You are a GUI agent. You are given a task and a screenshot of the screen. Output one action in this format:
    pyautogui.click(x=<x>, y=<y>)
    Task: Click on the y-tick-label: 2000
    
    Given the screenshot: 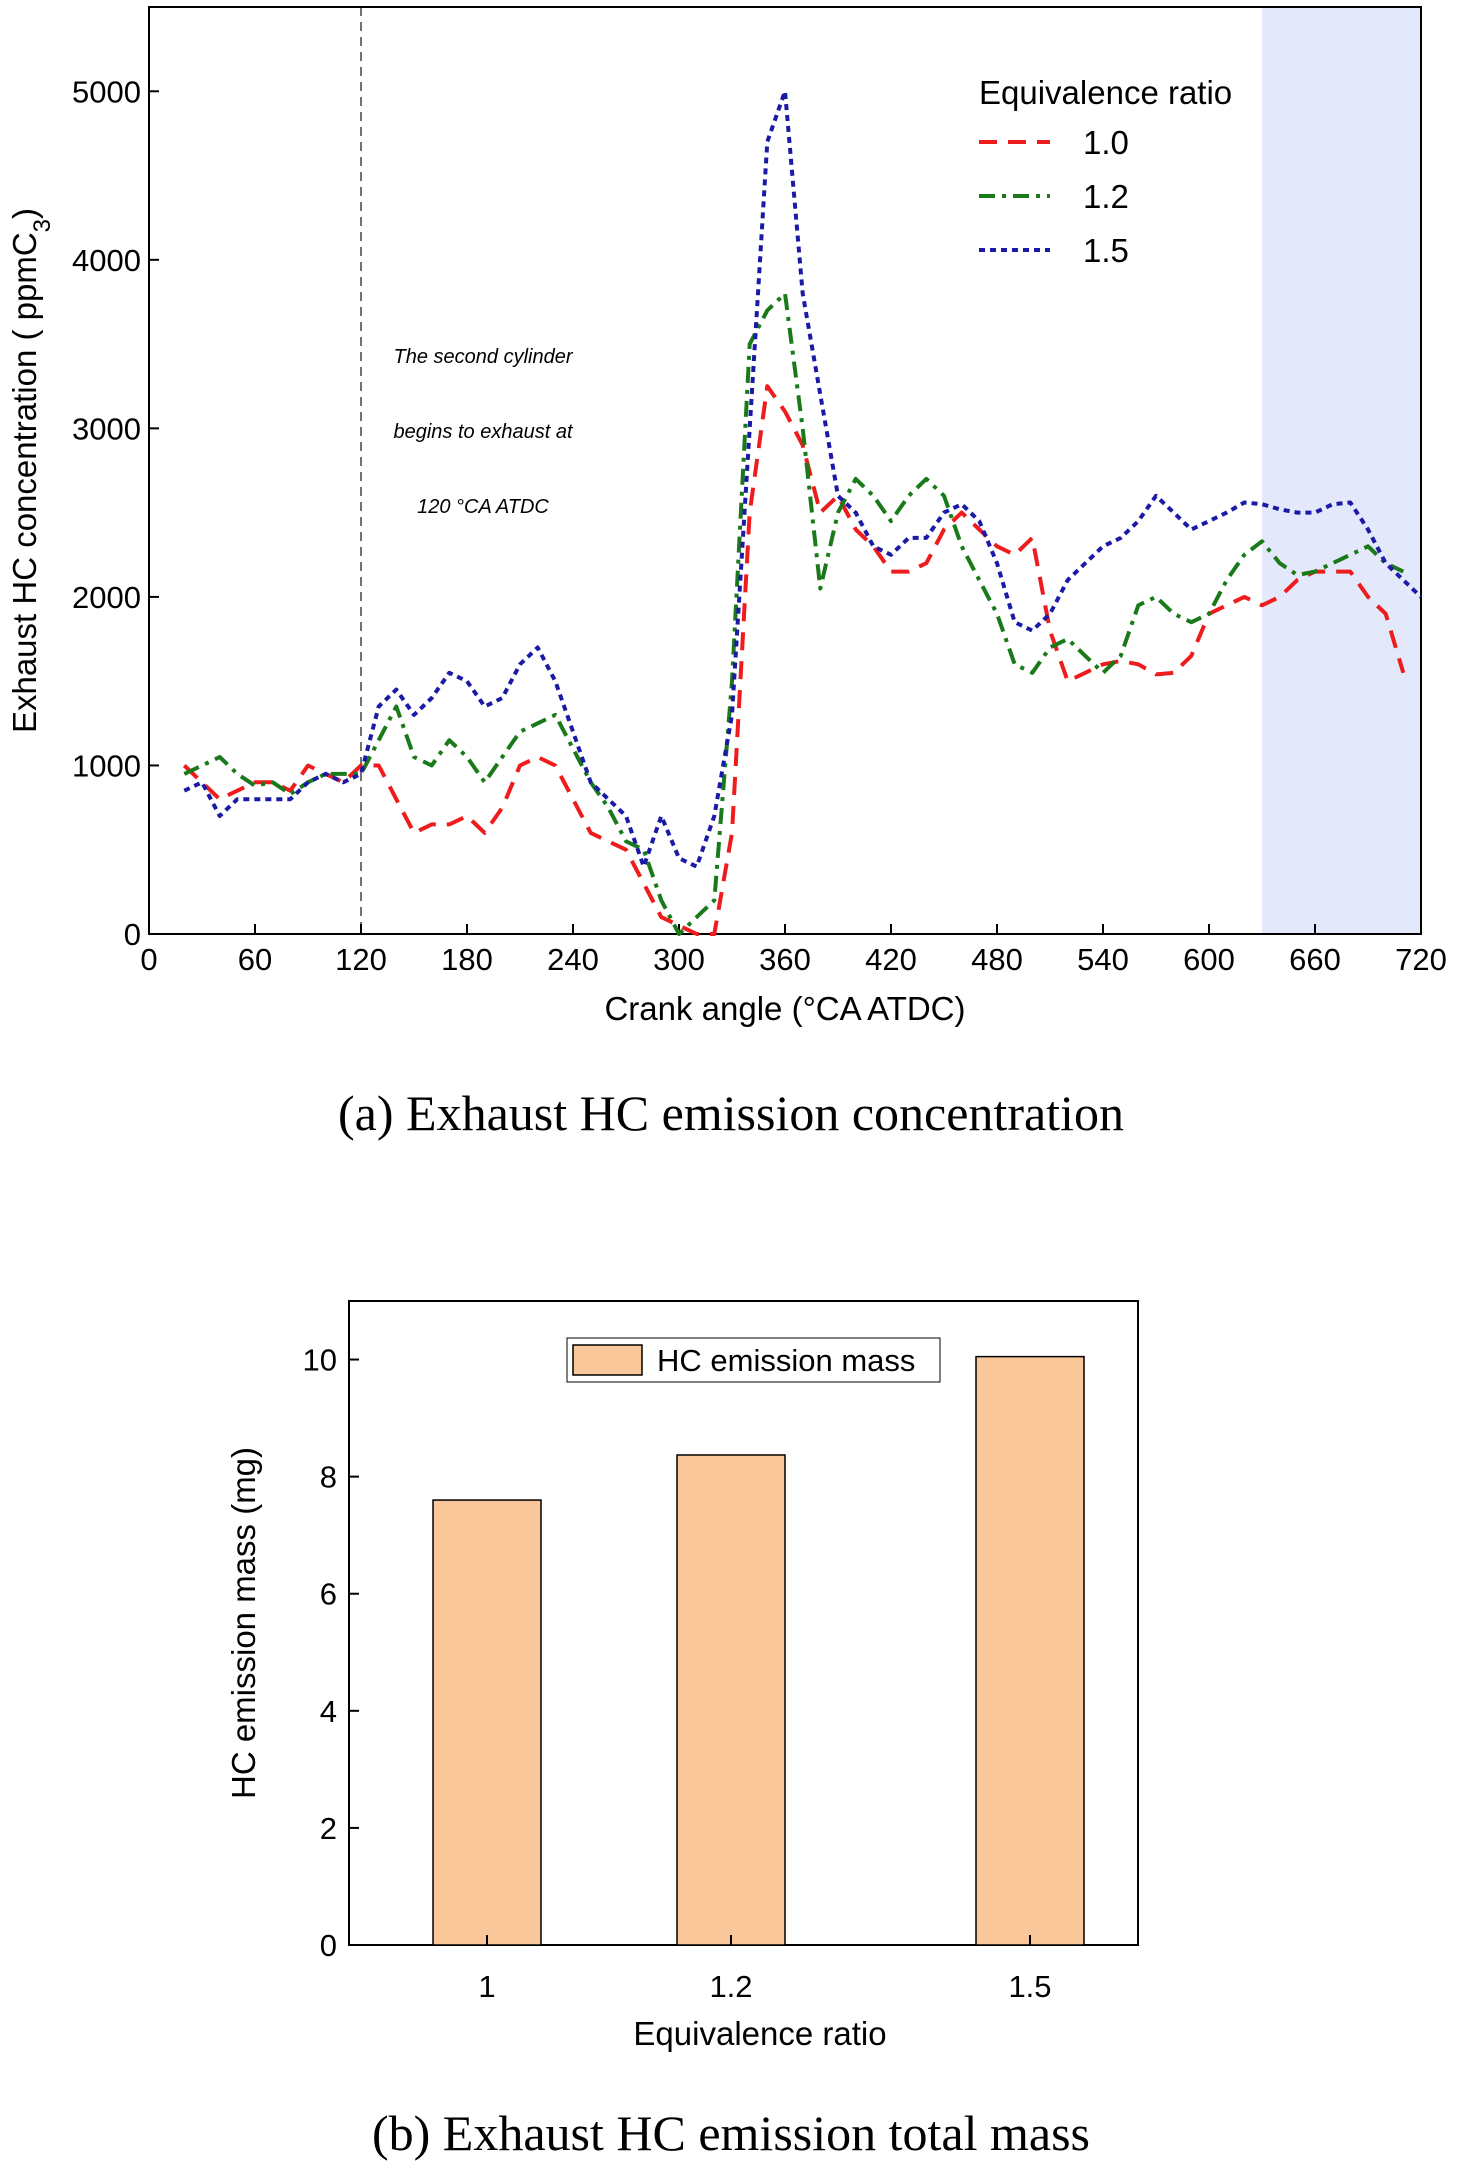 What is the action you would take?
    pyautogui.click(x=106, y=597)
    